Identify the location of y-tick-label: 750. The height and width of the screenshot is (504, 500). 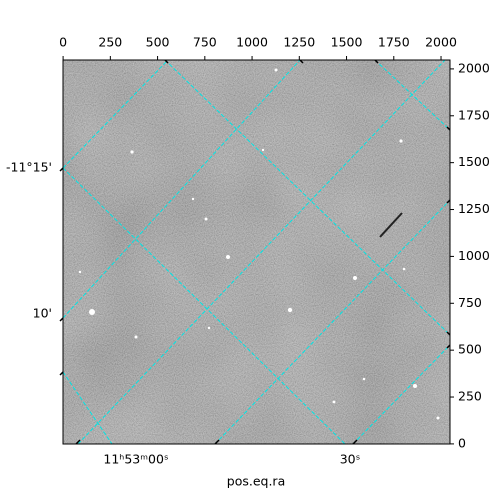
(470, 302).